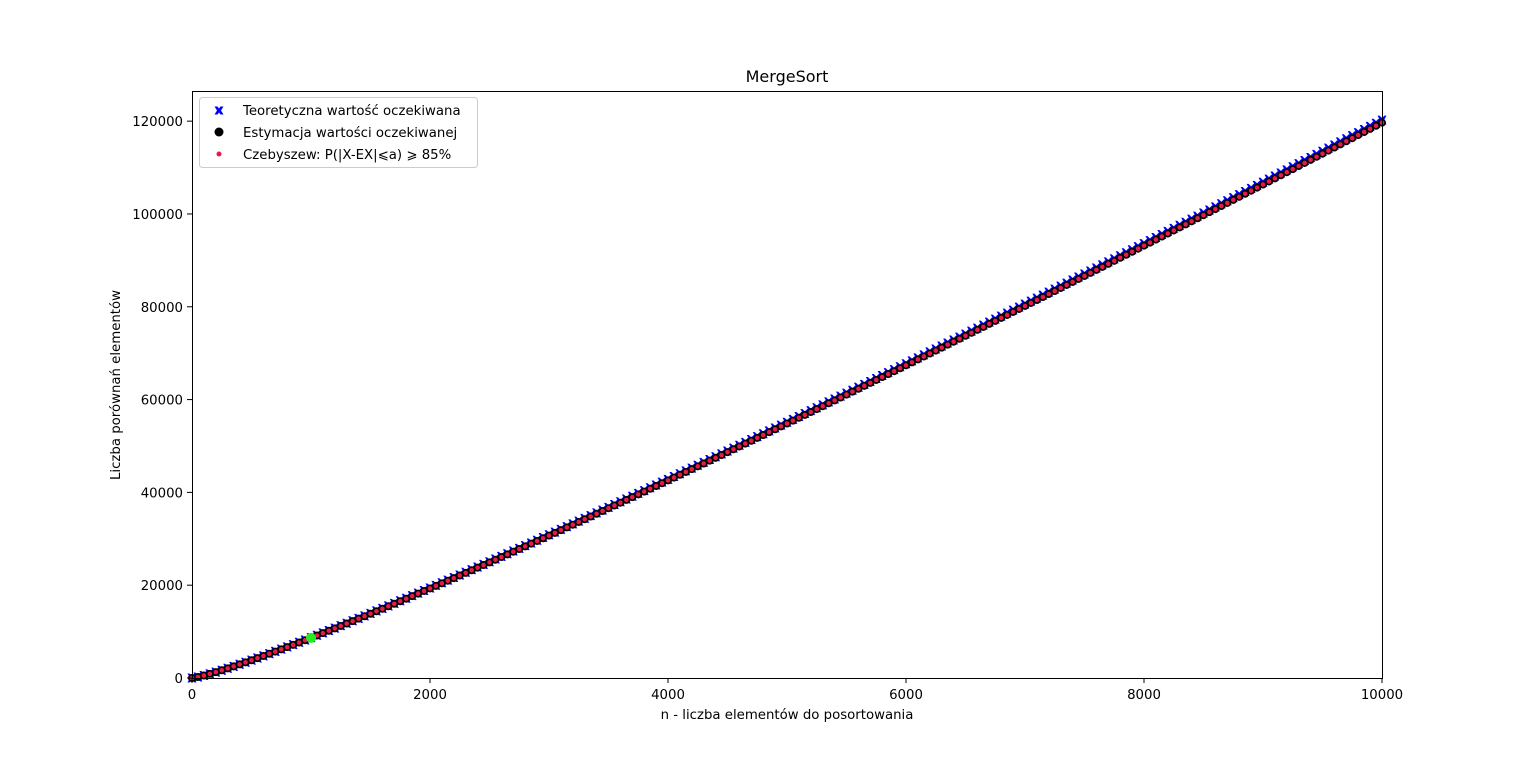 Image resolution: width=1536 pixels, height=762 pixels. What do you see at coordinates (192, 695) in the screenshot?
I see `x-tick-label: 0` at bounding box center [192, 695].